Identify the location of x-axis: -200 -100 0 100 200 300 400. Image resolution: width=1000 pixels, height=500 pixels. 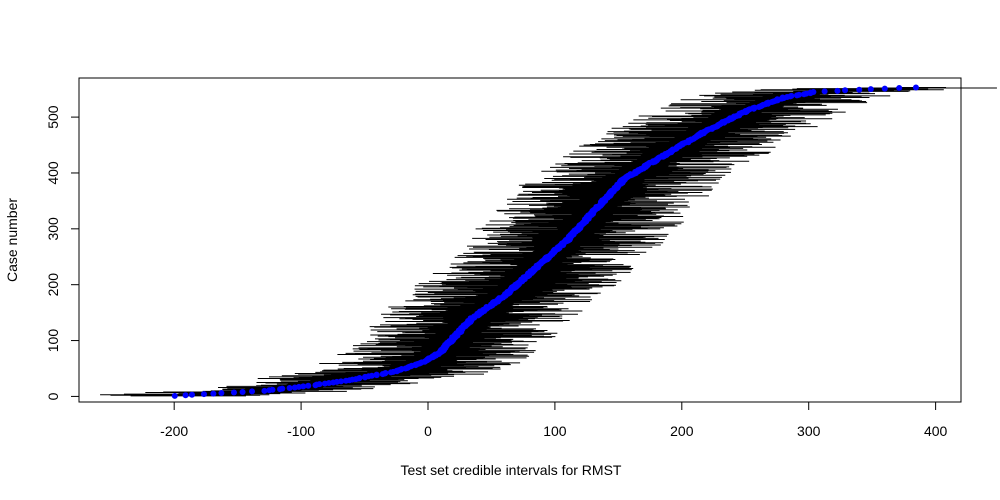
(554, 420).